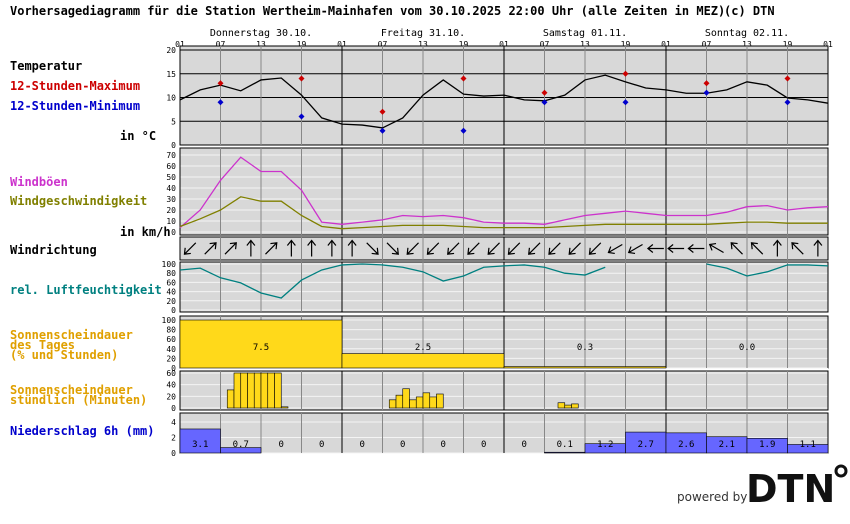 The width and height of the screenshot is (850, 524). Describe the element at coordinates (145, 232) in the screenshot. I see `wind-unit: in km/h` at that location.